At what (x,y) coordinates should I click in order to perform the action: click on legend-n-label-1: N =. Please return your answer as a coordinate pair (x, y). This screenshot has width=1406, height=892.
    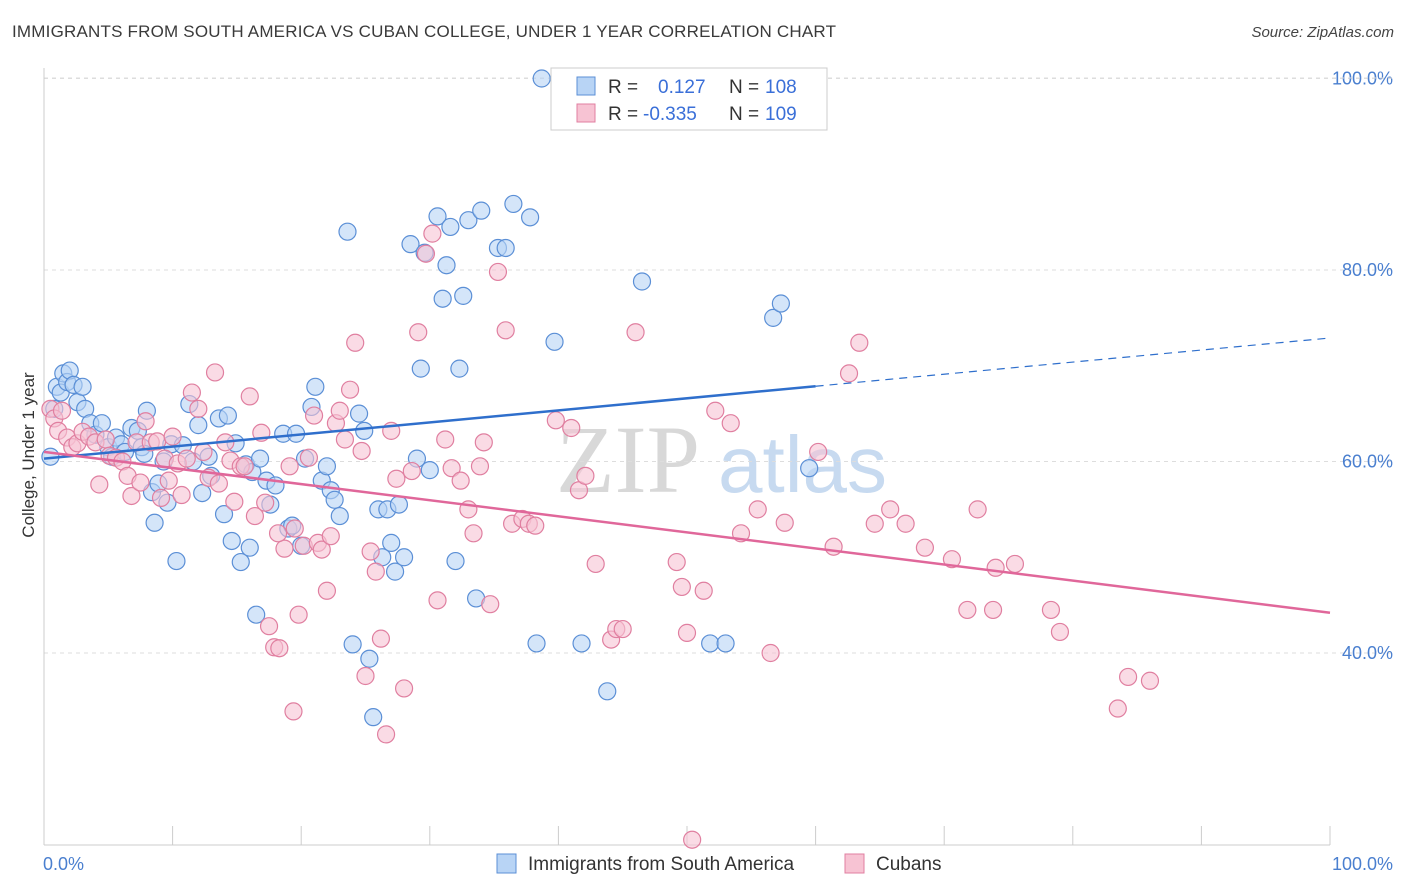
    Looking at the image, I should click on (744, 87).